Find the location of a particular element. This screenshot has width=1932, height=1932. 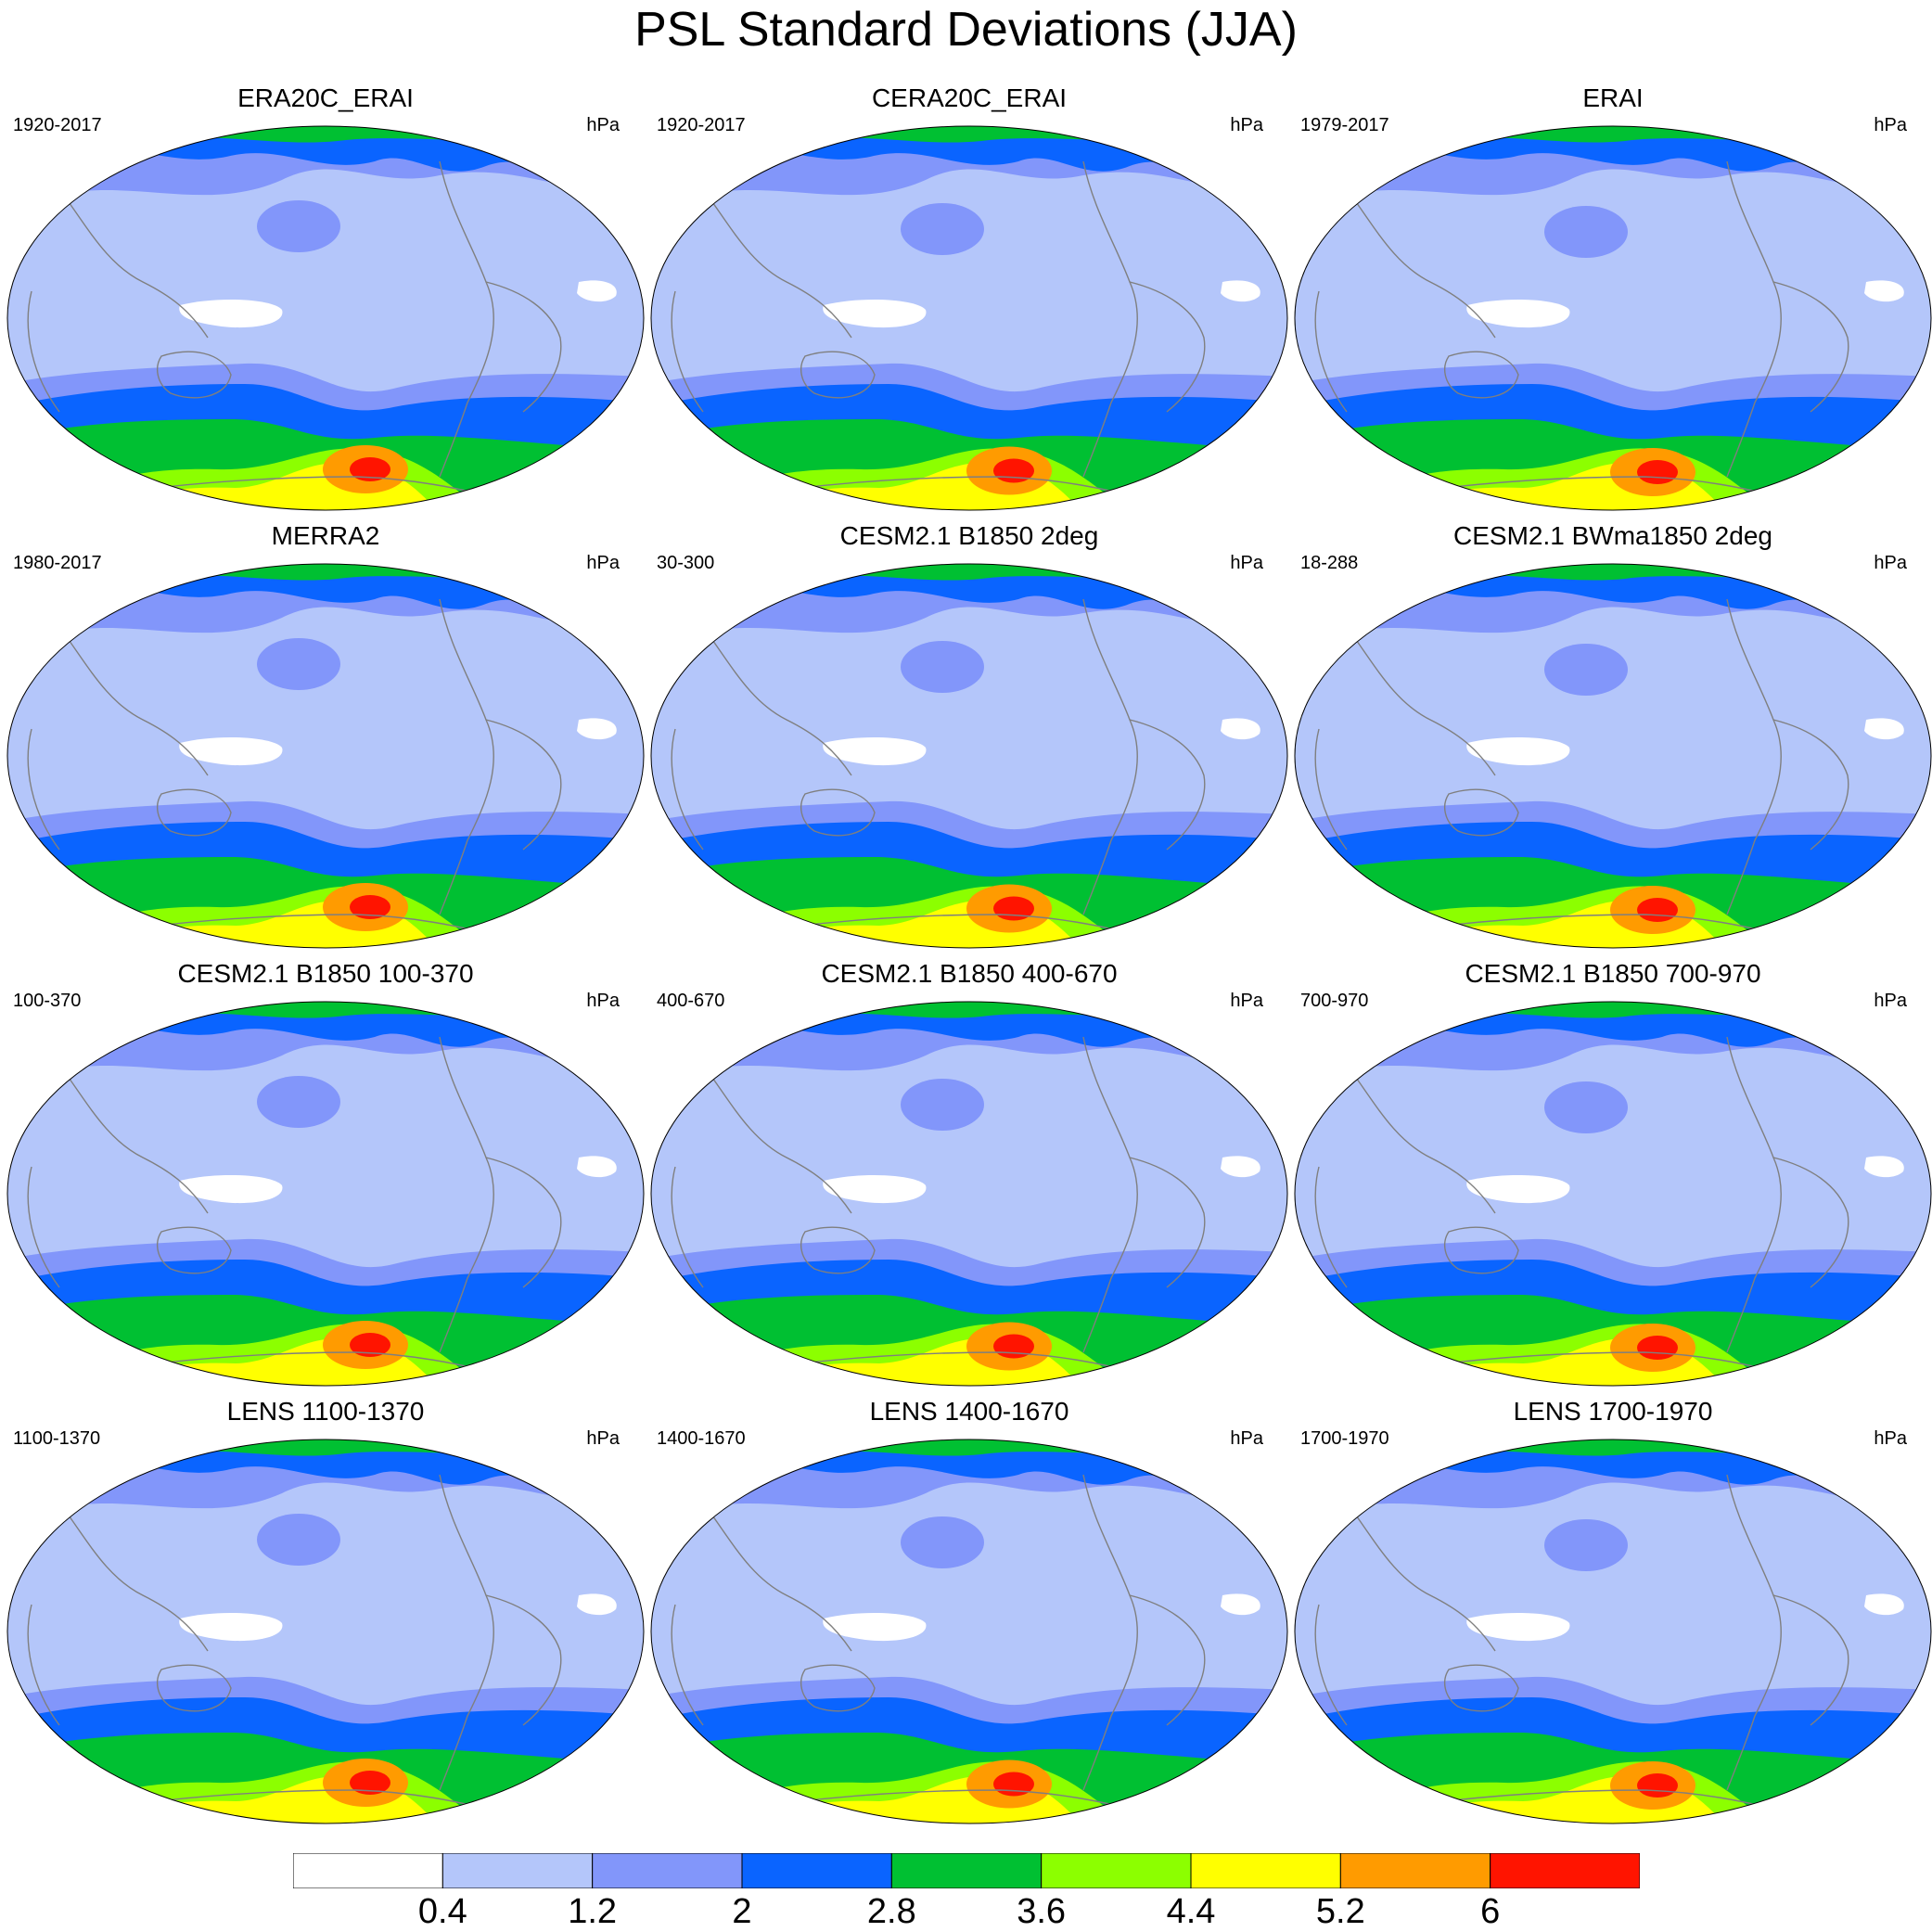

panel-period-label: 1920-2017 is located at coordinates (701, 125).